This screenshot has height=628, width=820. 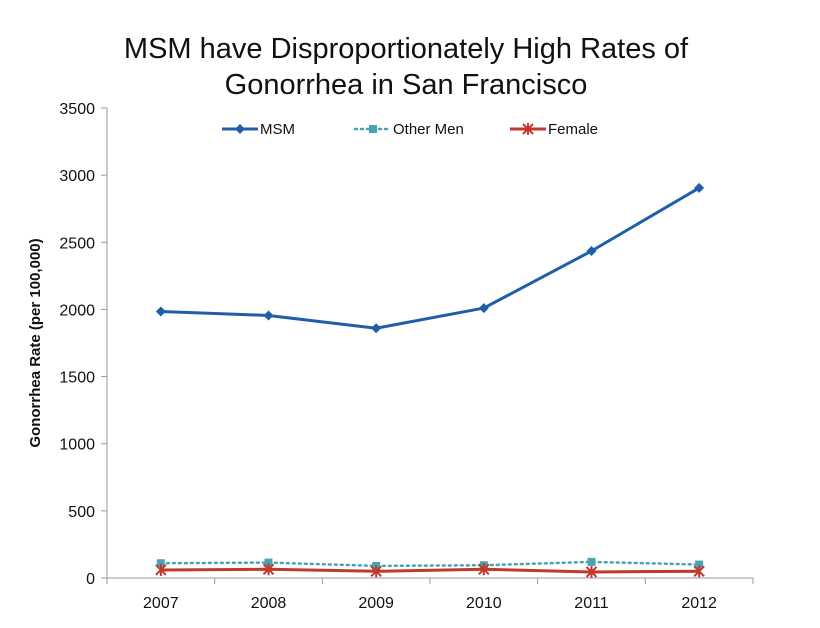 What do you see at coordinates (430, 564) in the screenshot?
I see `series-line-other-men` at bounding box center [430, 564].